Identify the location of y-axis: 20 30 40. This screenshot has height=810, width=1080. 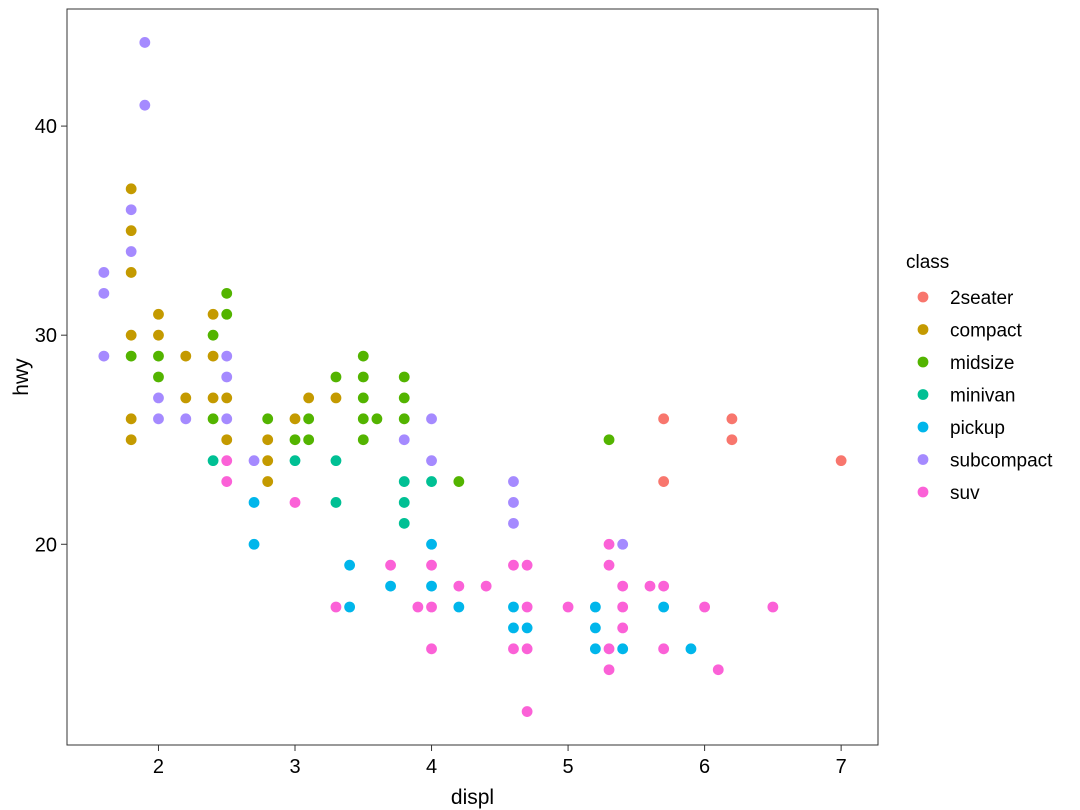
(51, 336).